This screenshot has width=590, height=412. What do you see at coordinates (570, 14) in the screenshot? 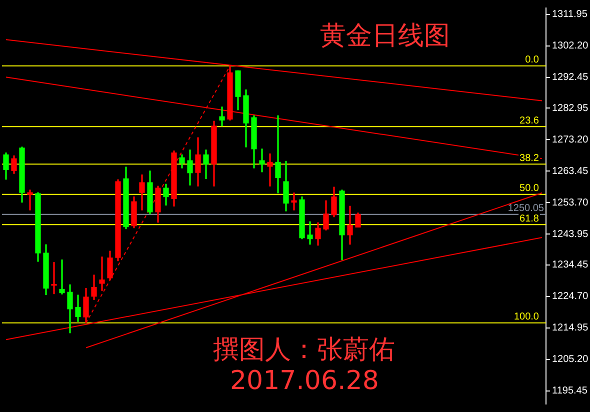
I see `y-tick-label: 1311.95` at bounding box center [570, 14].